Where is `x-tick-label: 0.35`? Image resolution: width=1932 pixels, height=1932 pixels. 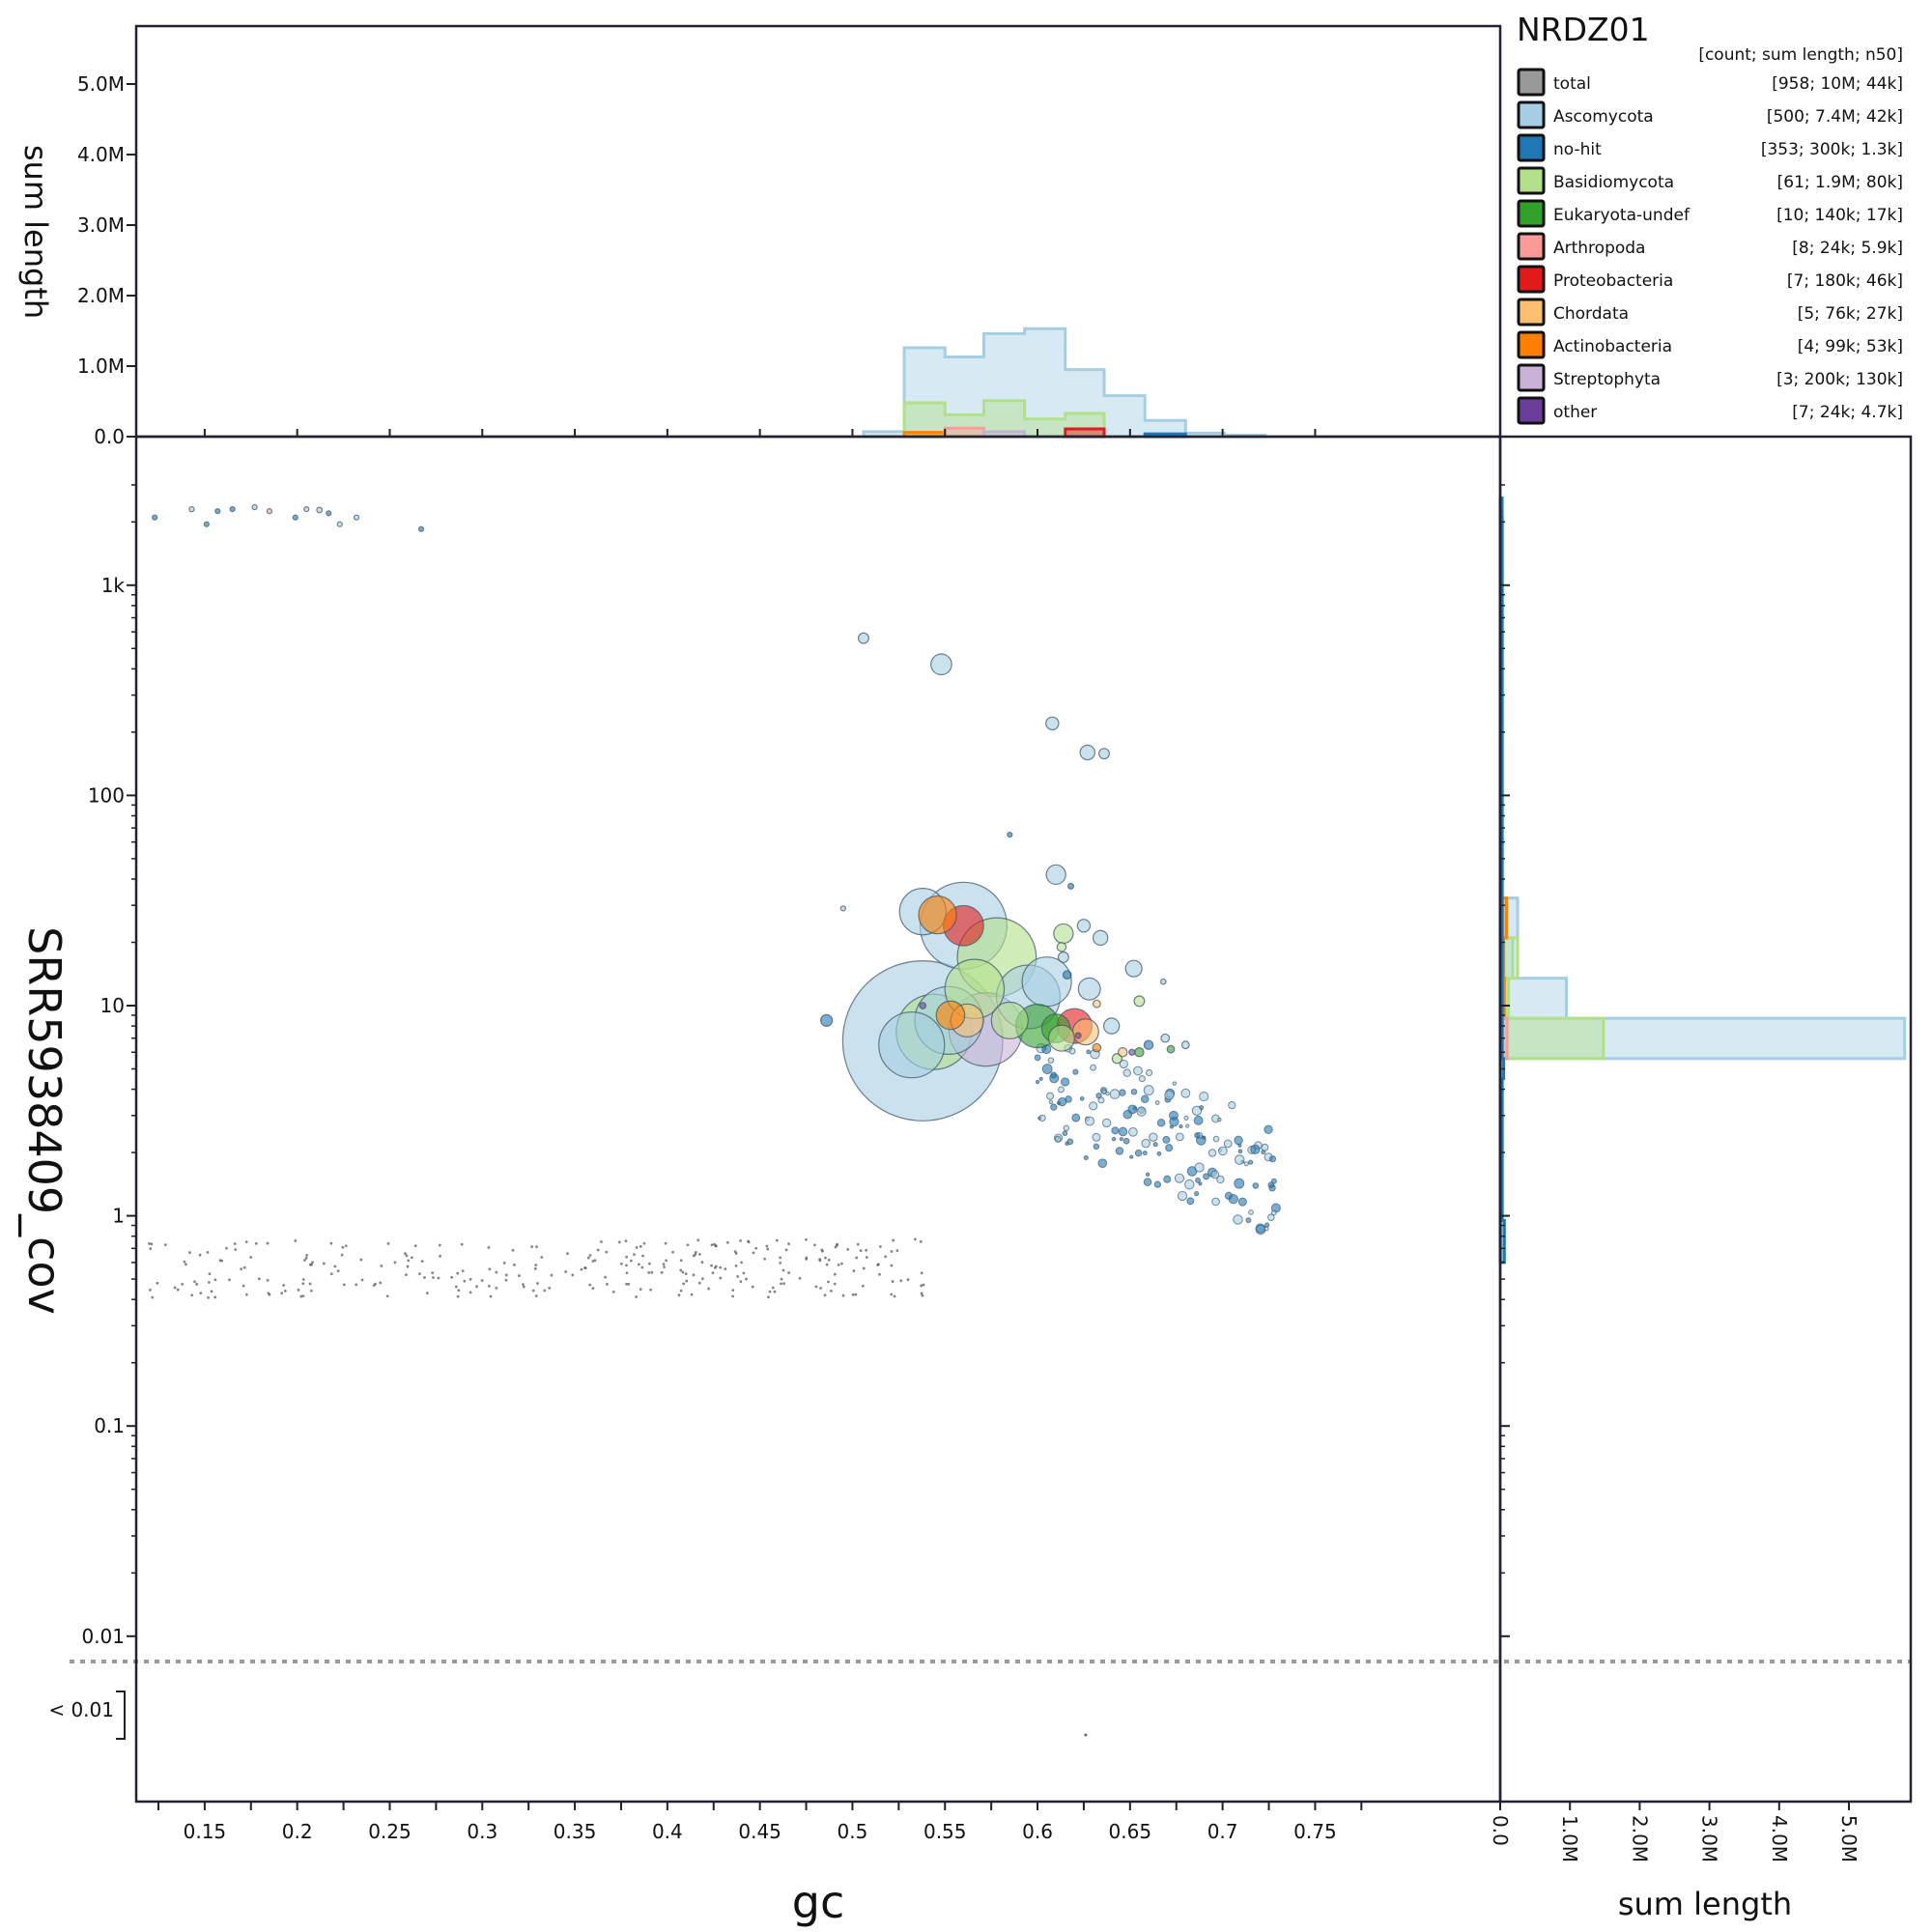
x-tick-label: 0.35 is located at coordinates (575, 1831).